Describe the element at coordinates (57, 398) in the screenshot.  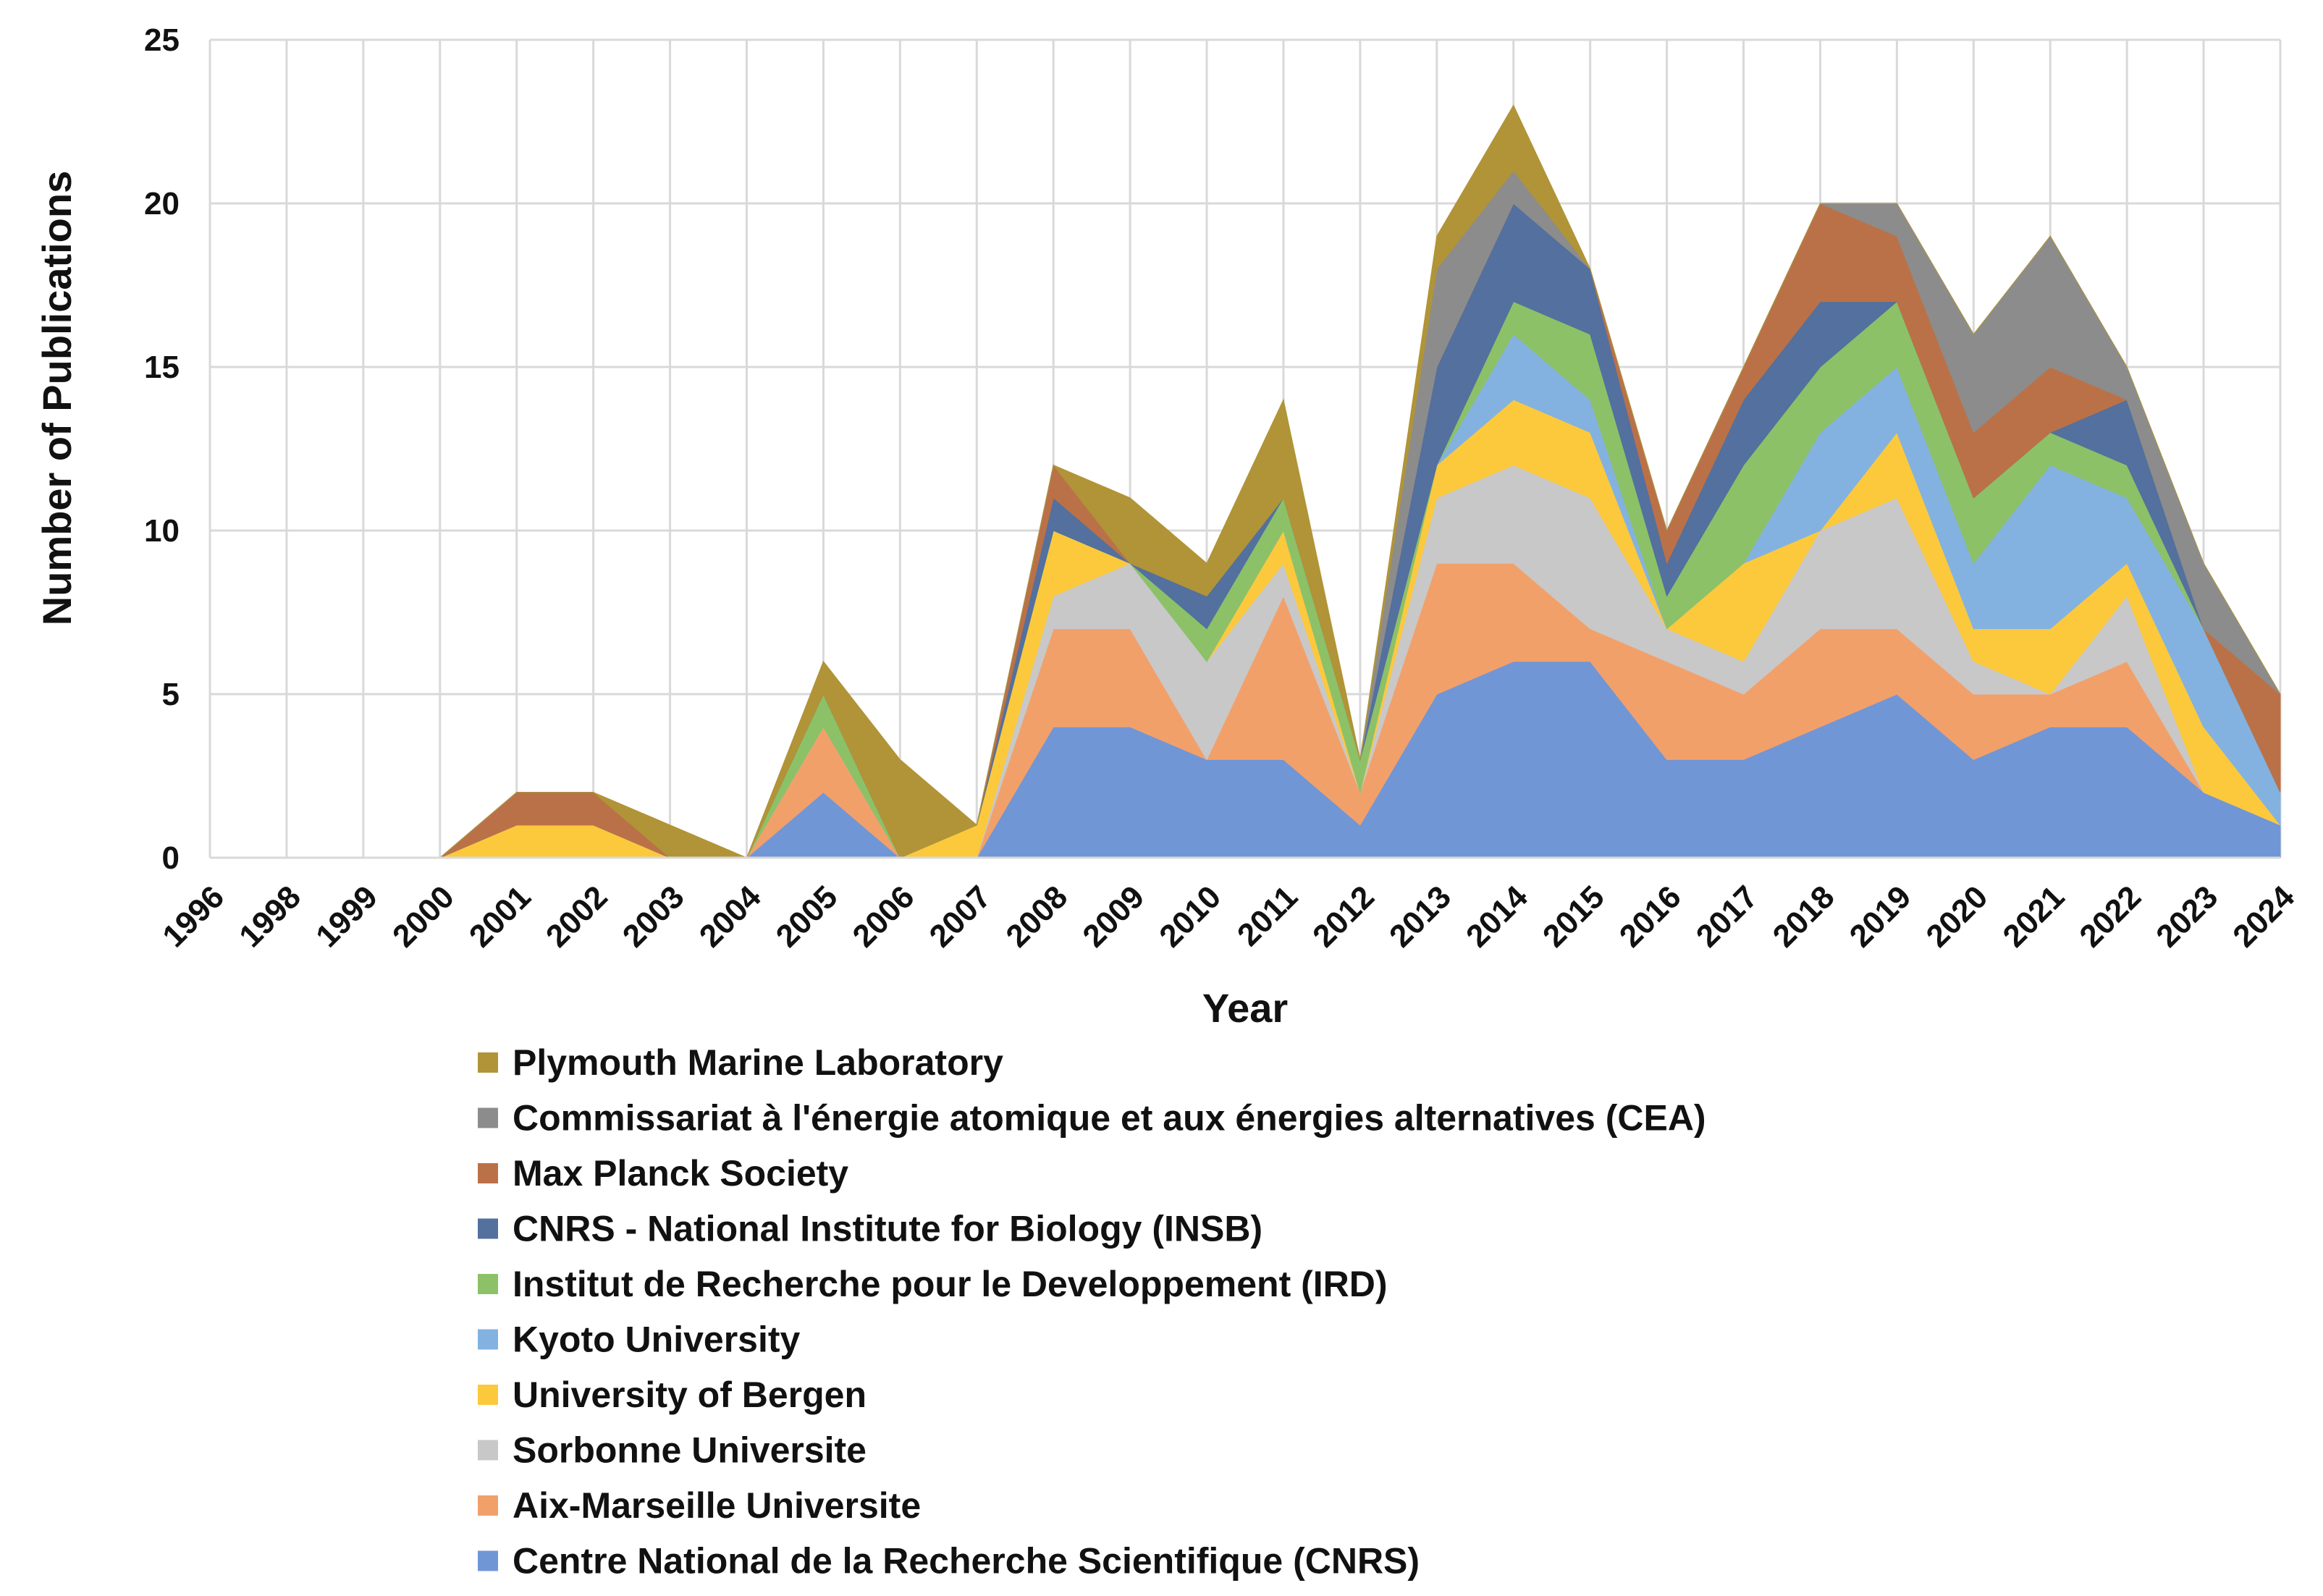
I see `y-axis-title: Number of Publications` at that location.